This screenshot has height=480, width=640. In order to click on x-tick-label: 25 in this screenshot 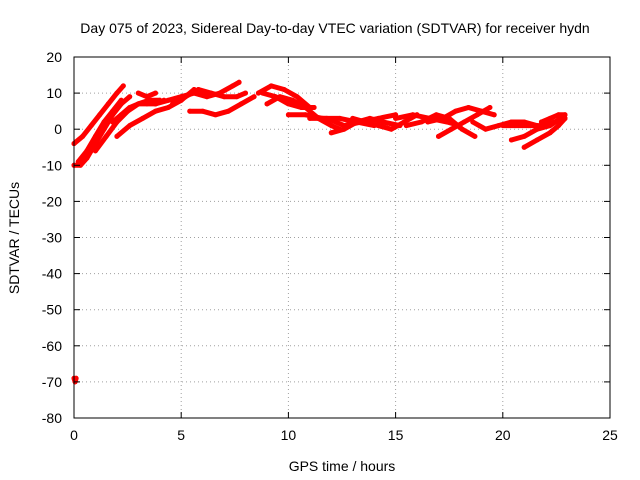, I will do `click(610, 435)`.